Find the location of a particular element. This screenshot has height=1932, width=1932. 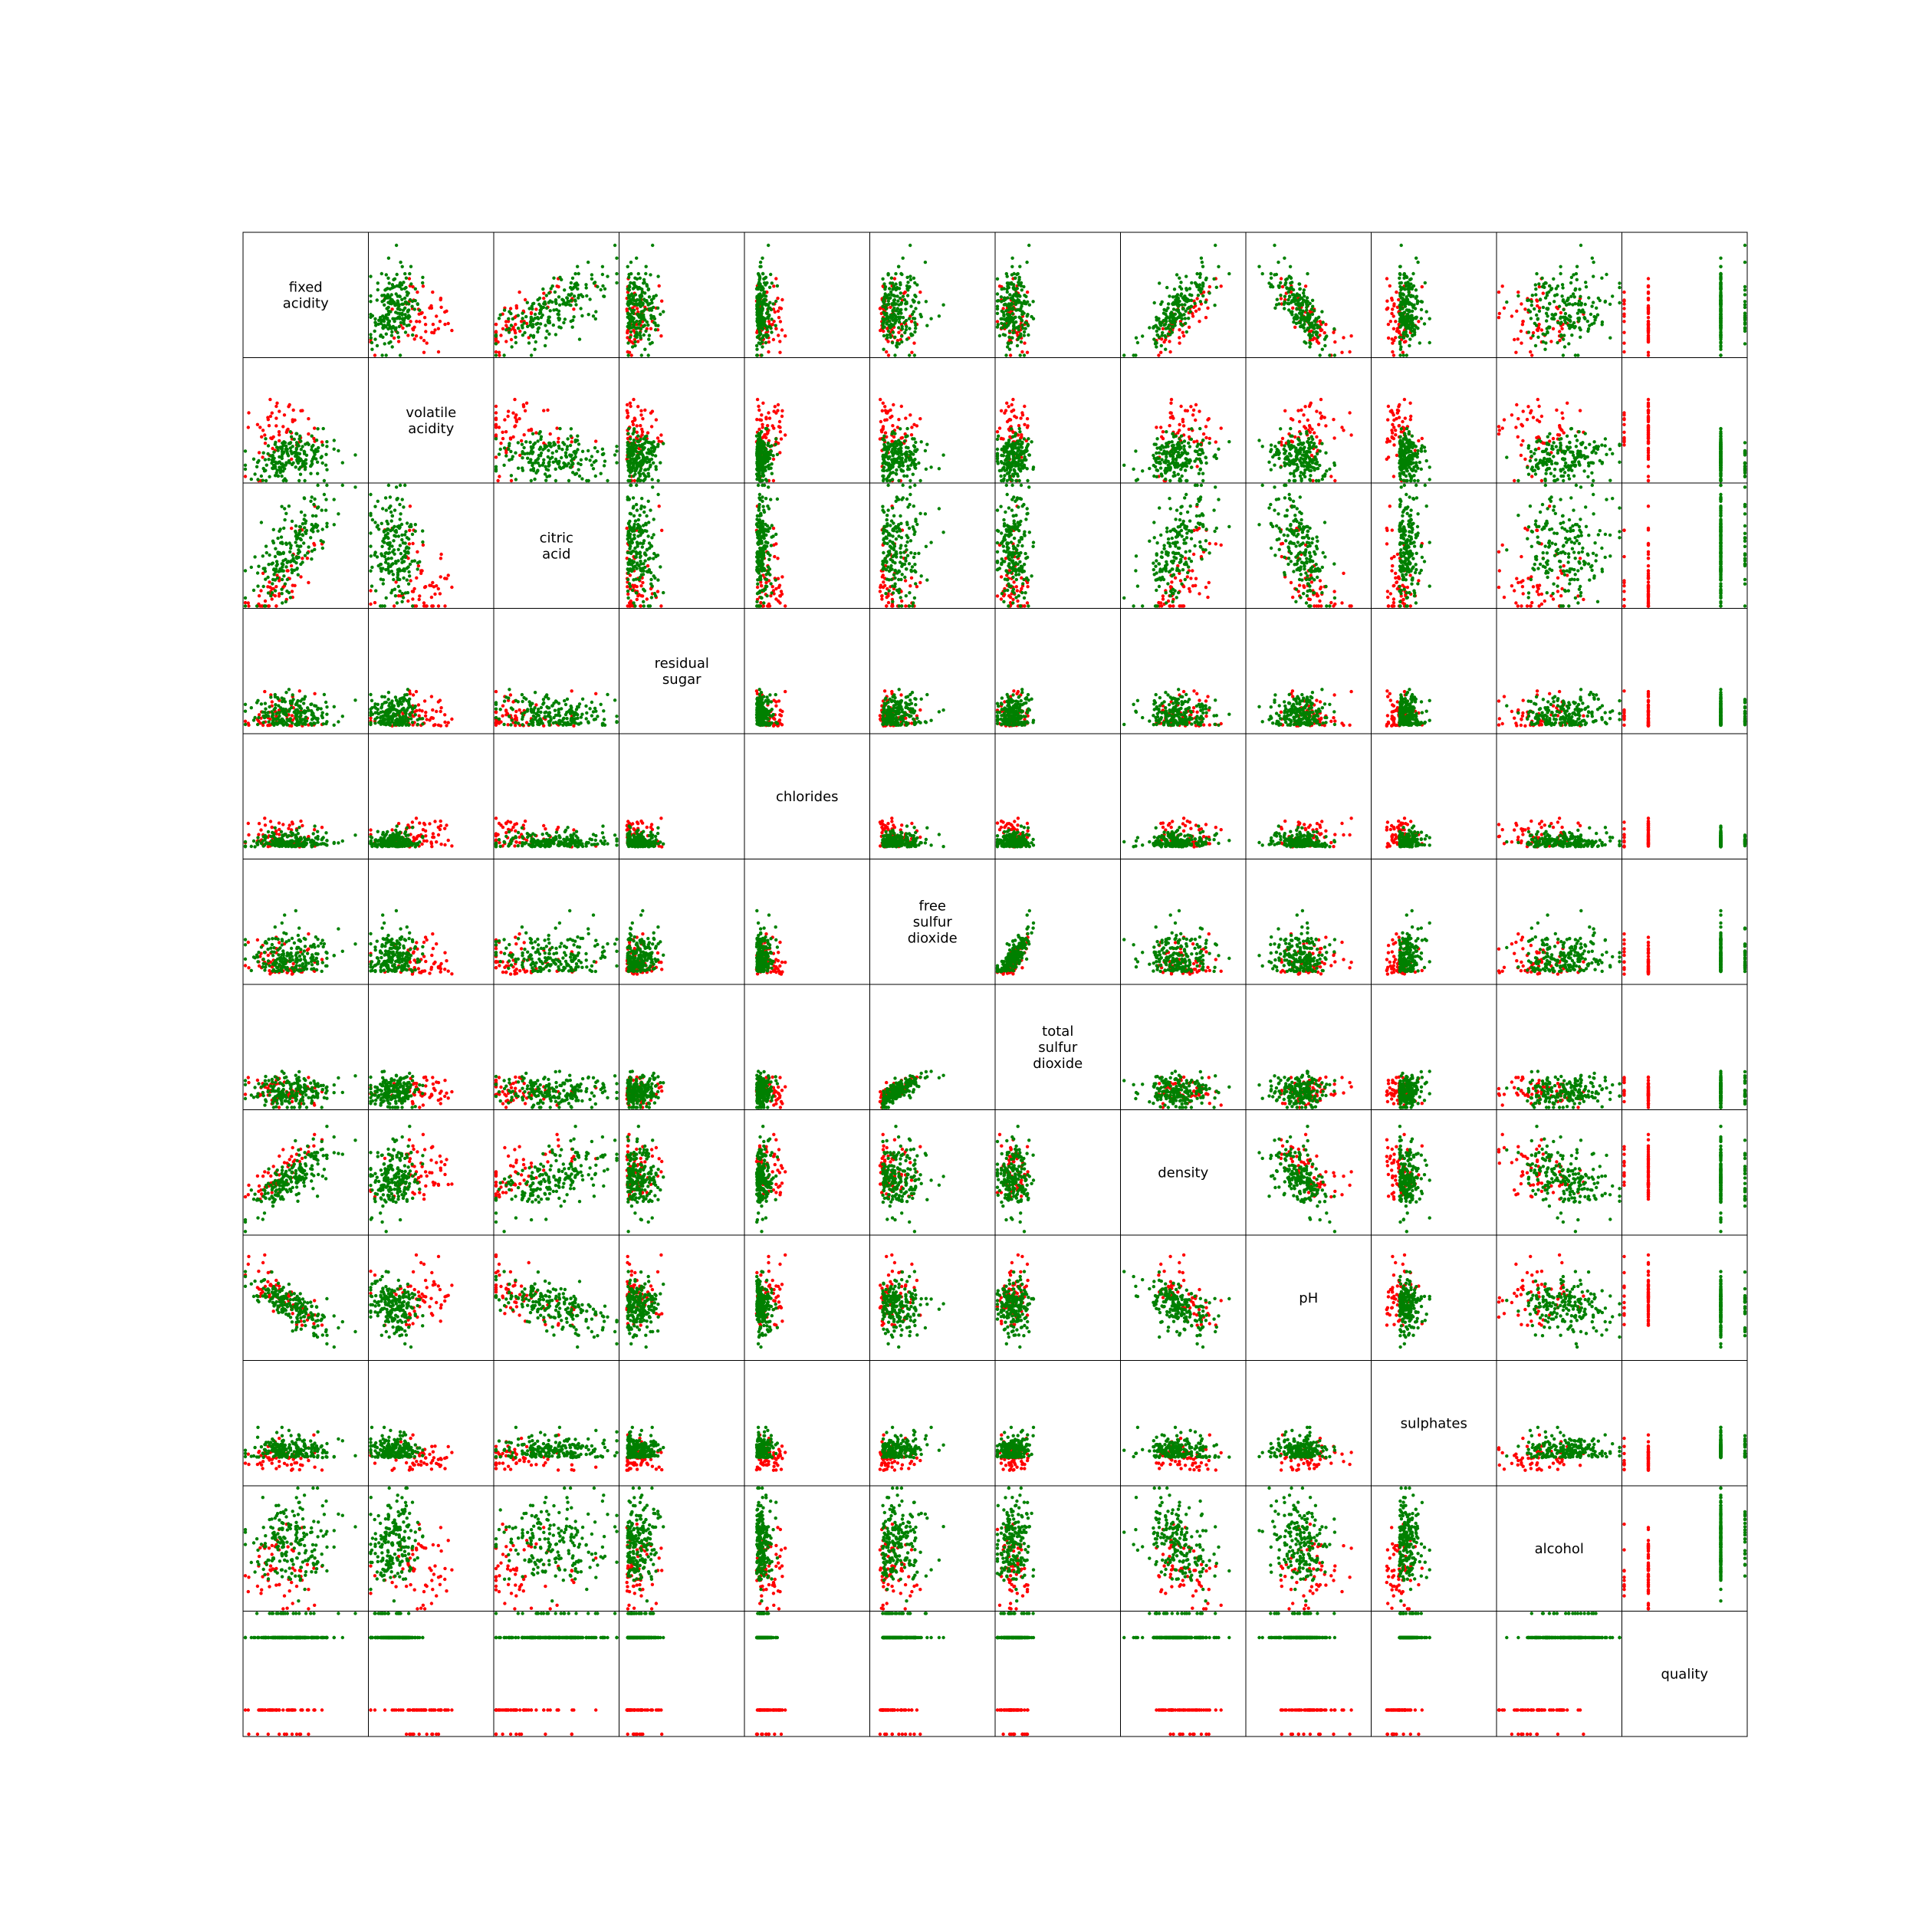

diagonal-label: acidity is located at coordinates (306, 303).